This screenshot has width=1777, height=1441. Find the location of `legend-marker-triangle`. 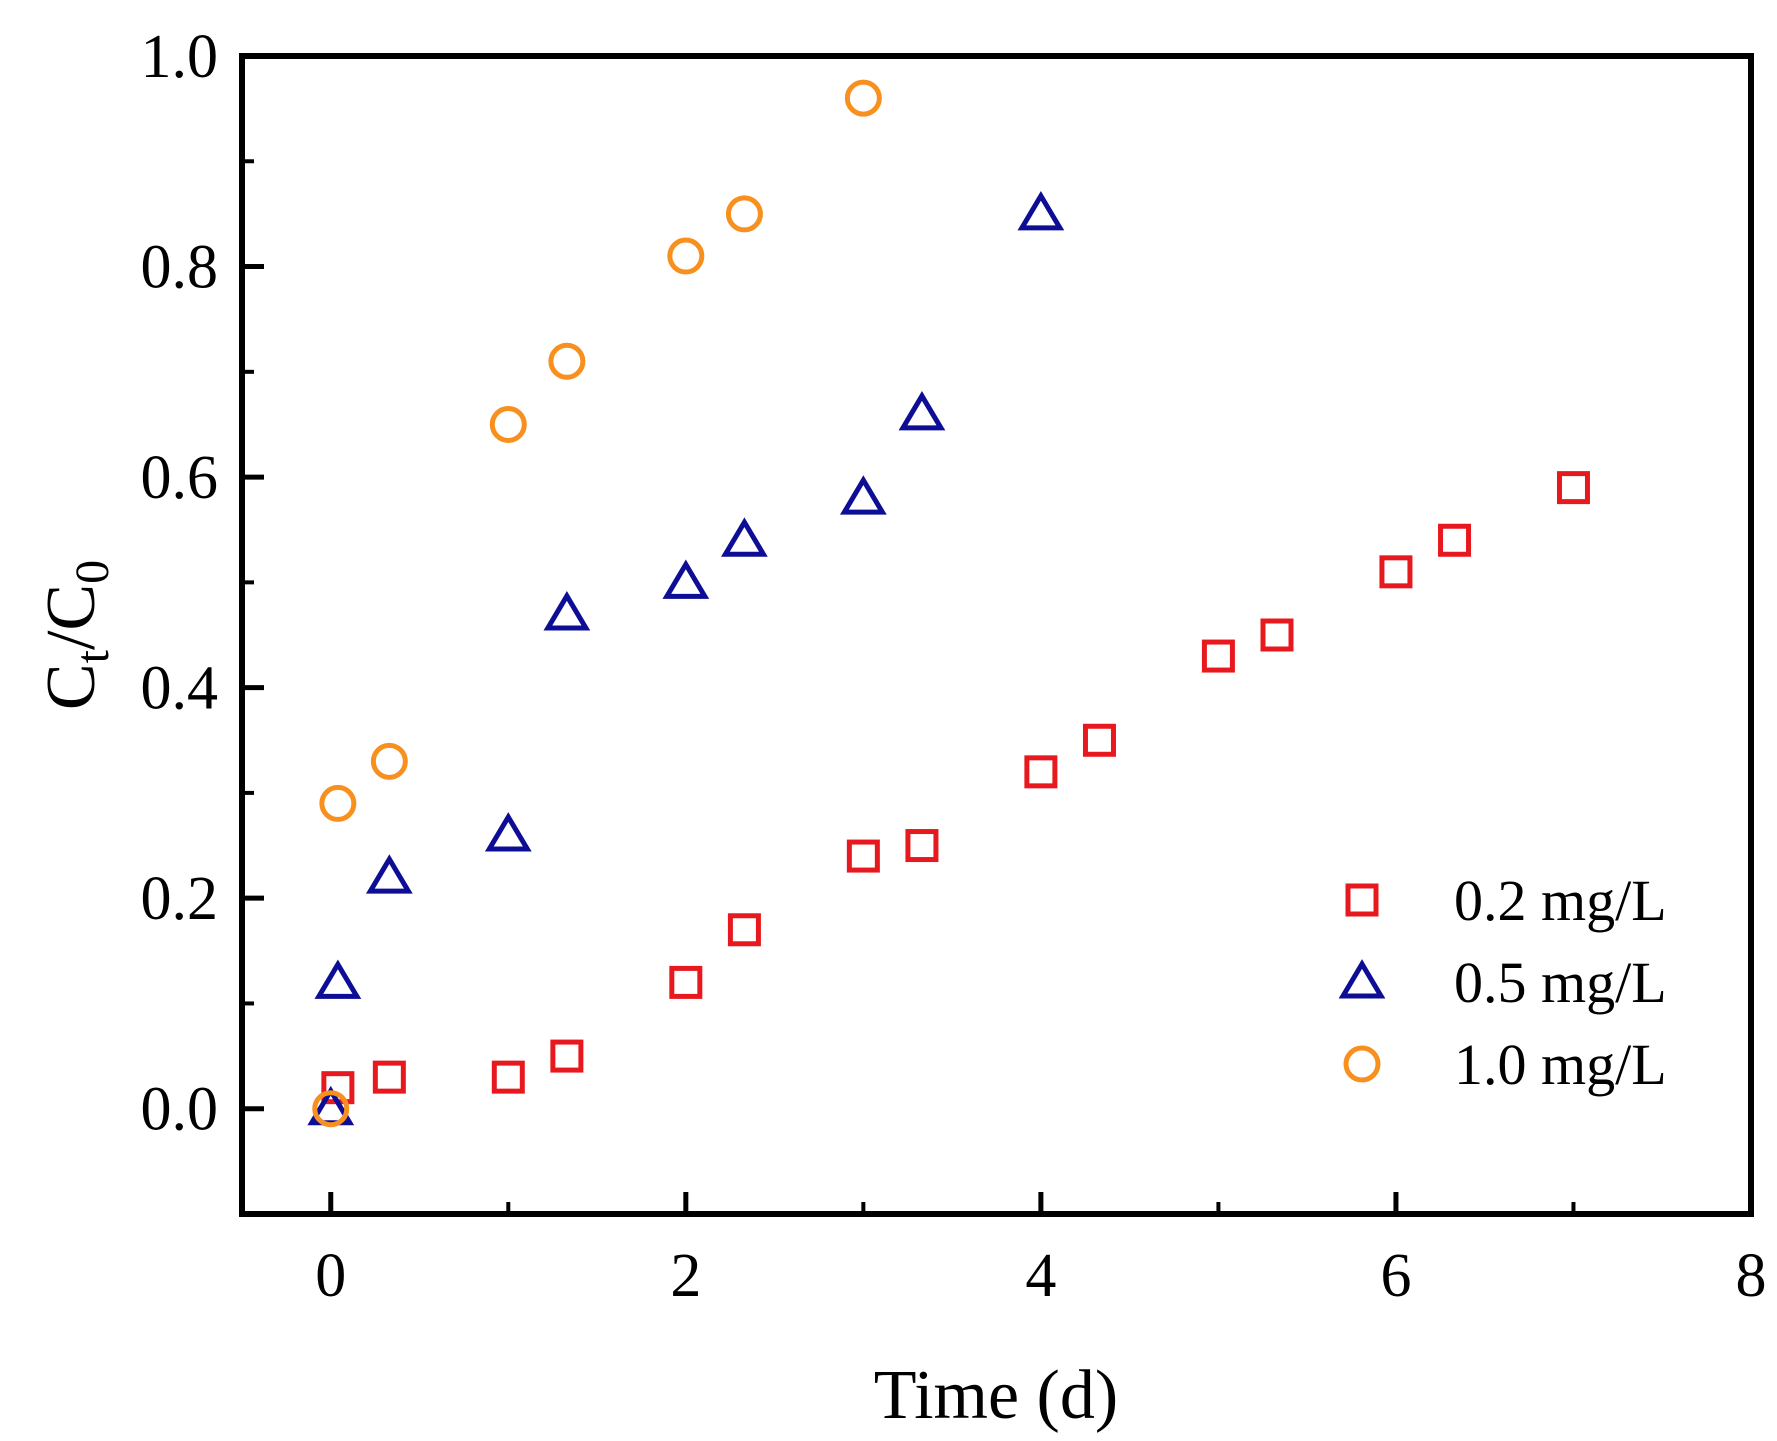

legend-marker-triangle is located at coordinates (1362, 979).